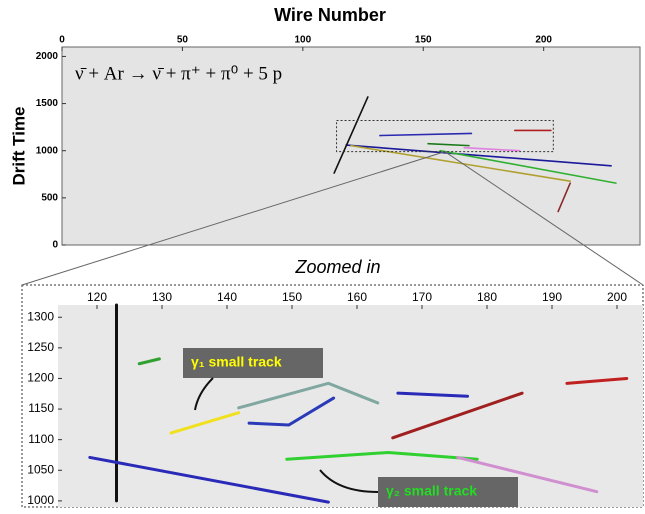  What do you see at coordinates (41, 439) in the screenshot?
I see `y-tick-label: 1100` at bounding box center [41, 439].